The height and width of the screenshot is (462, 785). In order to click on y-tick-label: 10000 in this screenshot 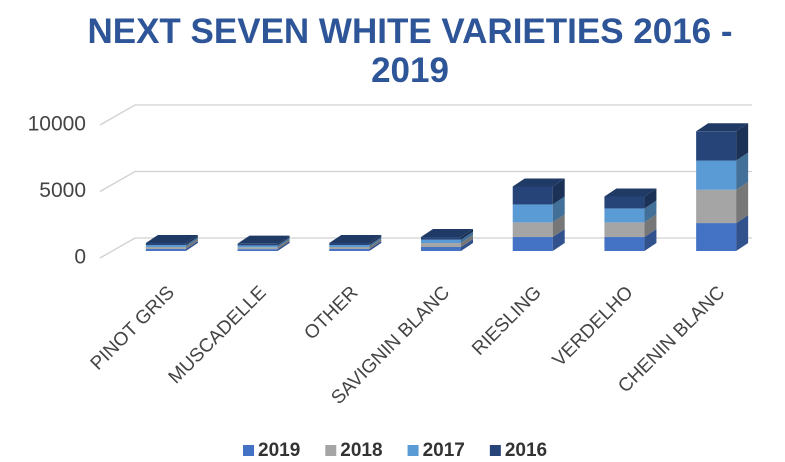, I will do `click(57, 124)`.